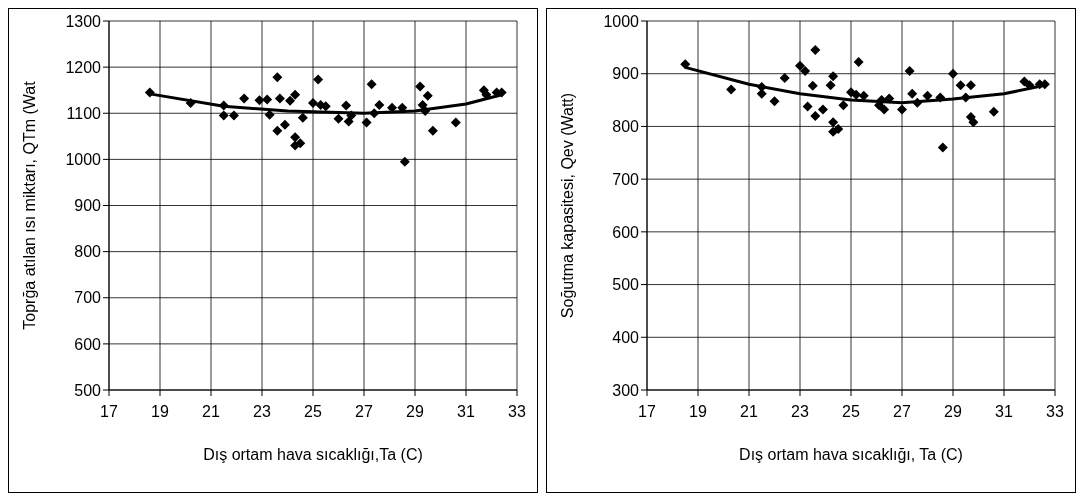  I want to click on y-tick-label: 1300, so click(83, 21).